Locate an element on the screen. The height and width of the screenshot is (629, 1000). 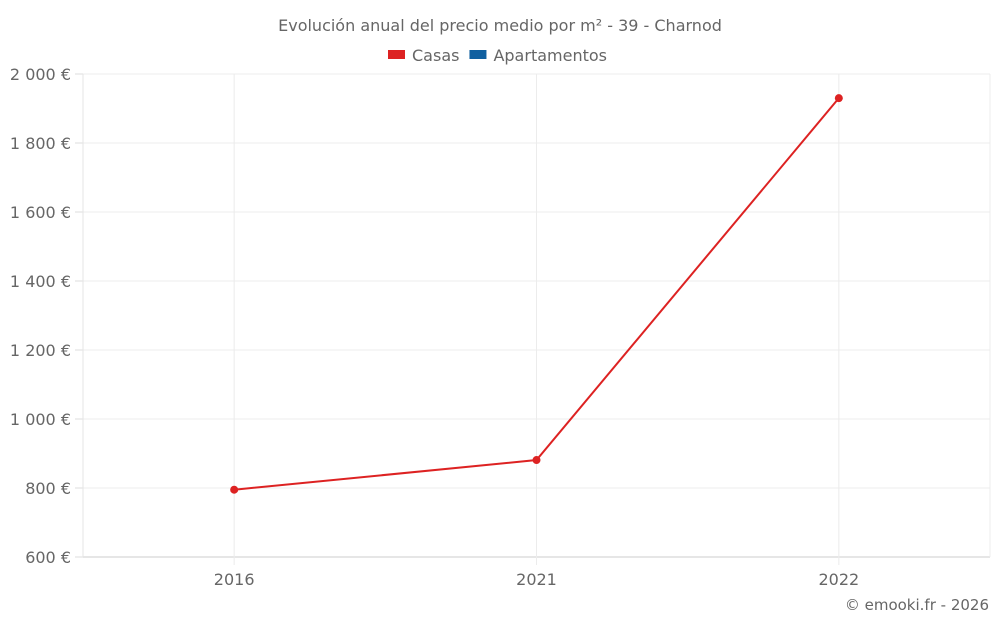
legend: Casas Apartamentos is located at coordinates (497, 55).